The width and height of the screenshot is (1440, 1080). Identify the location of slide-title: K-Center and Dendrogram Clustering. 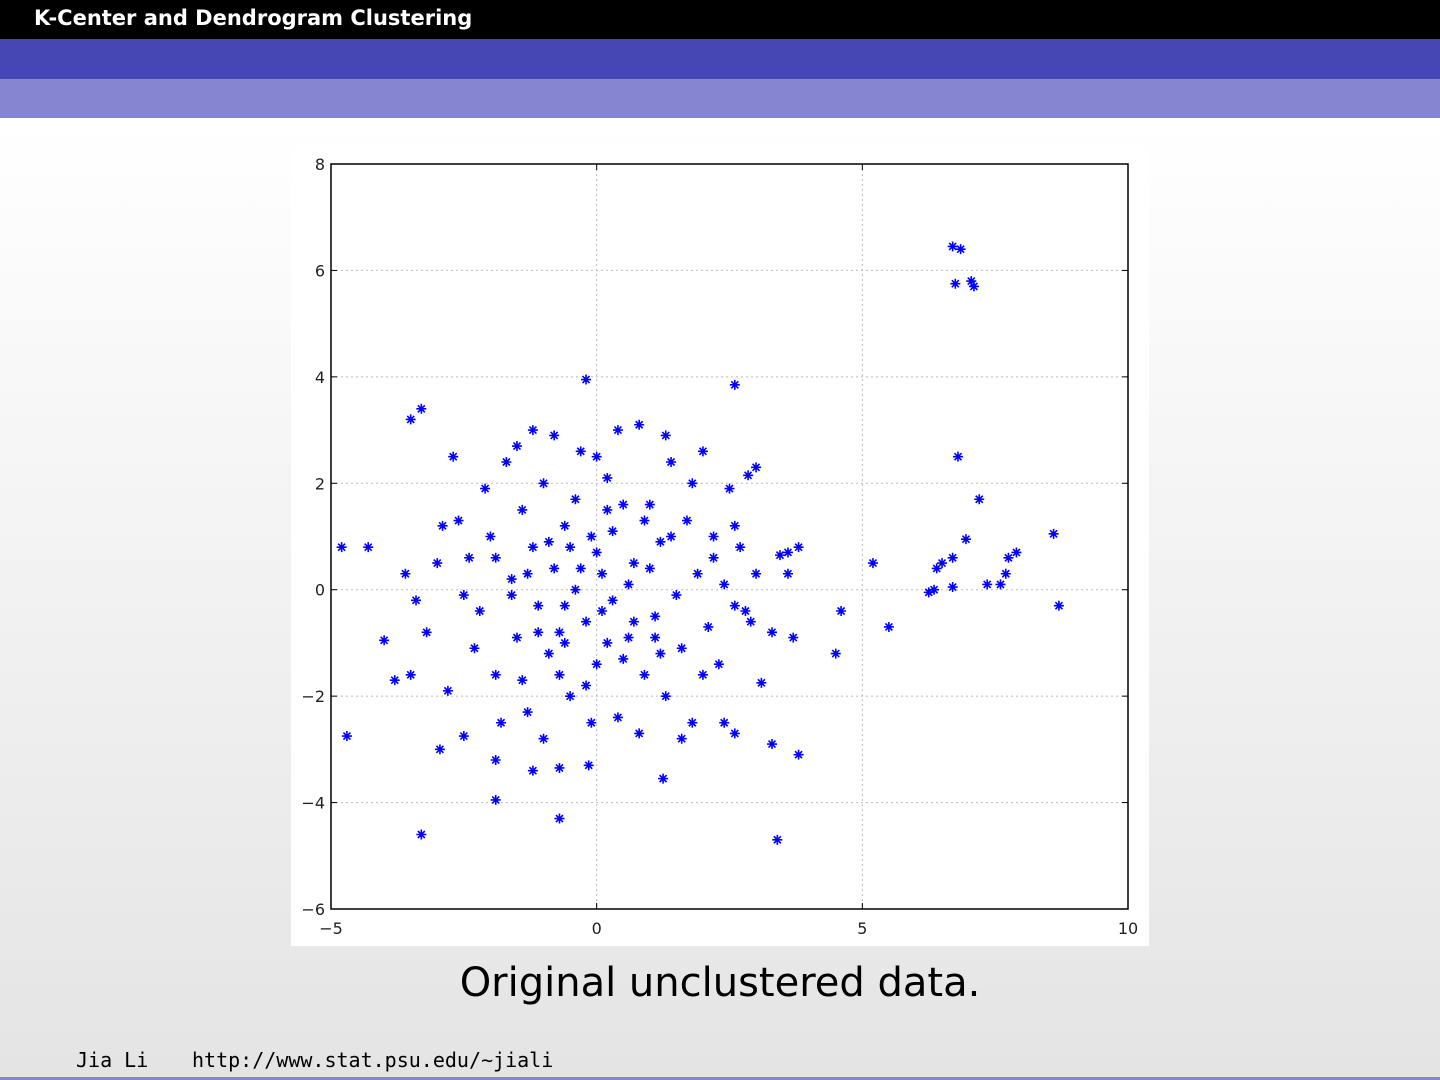
(253, 18).